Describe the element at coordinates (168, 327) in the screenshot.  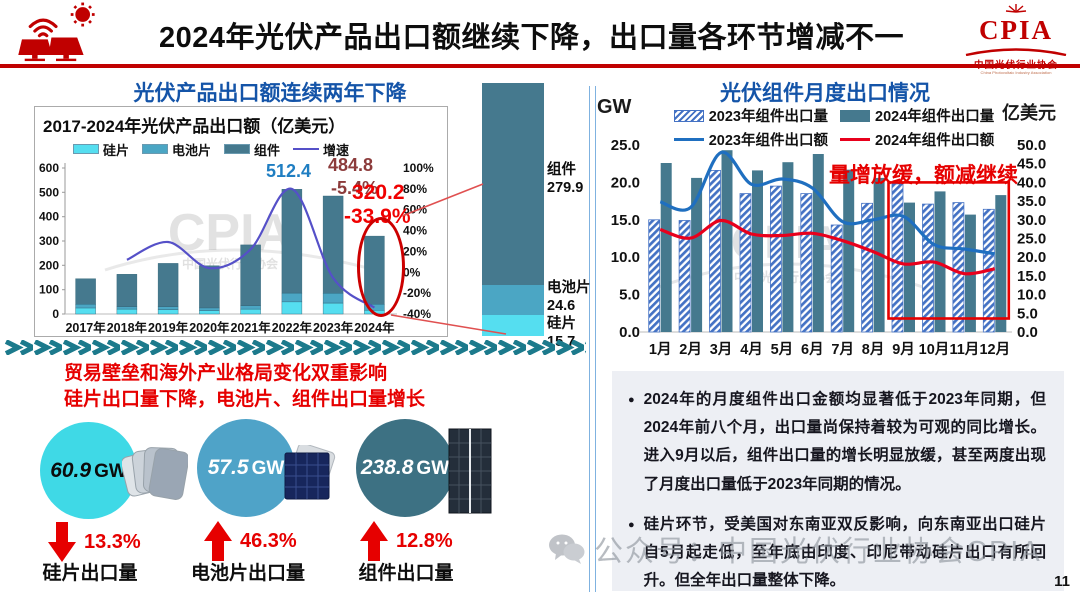
I see `x-axis-label: 2019年` at that location.